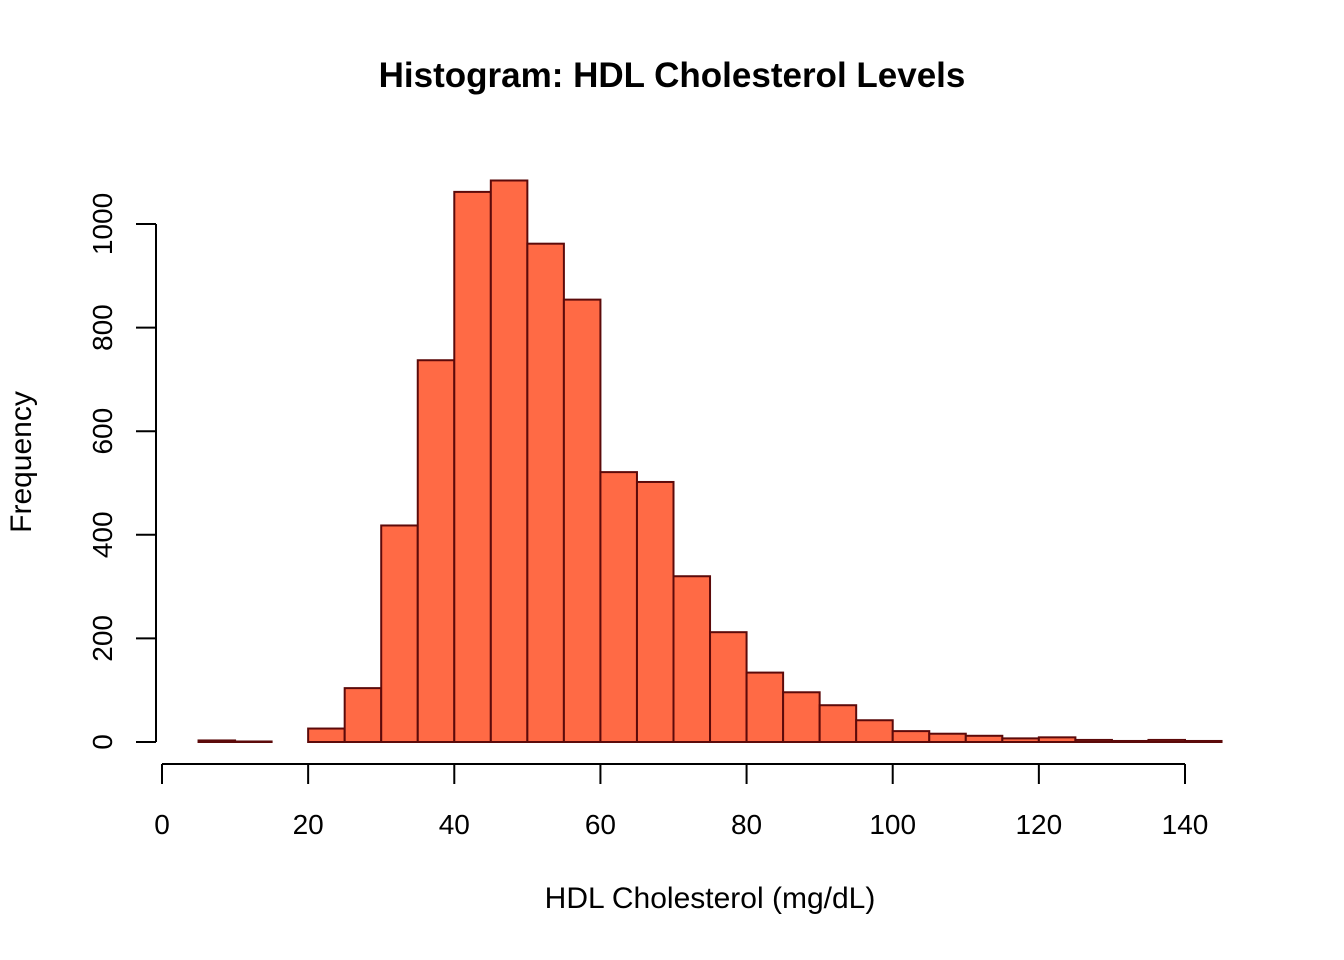 This screenshot has height=960, width=1344. Describe the element at coordinates (672, 75) in the screenshot. I see `chart-title: Histogram: HDL Cholesterol Levels` at that location.